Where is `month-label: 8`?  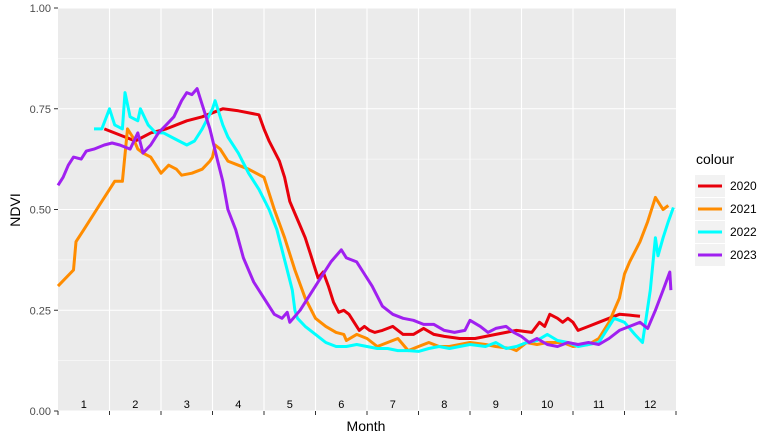 month-label: 8 is located at coordinates (444, 405).